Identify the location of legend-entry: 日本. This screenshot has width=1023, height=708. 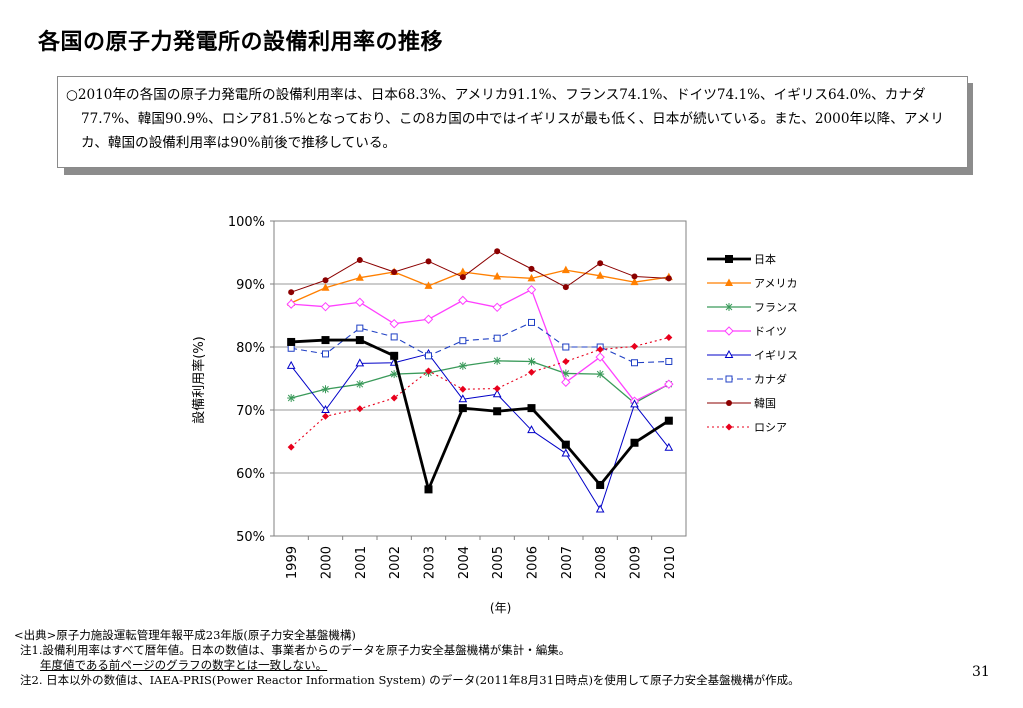
(741, 259).